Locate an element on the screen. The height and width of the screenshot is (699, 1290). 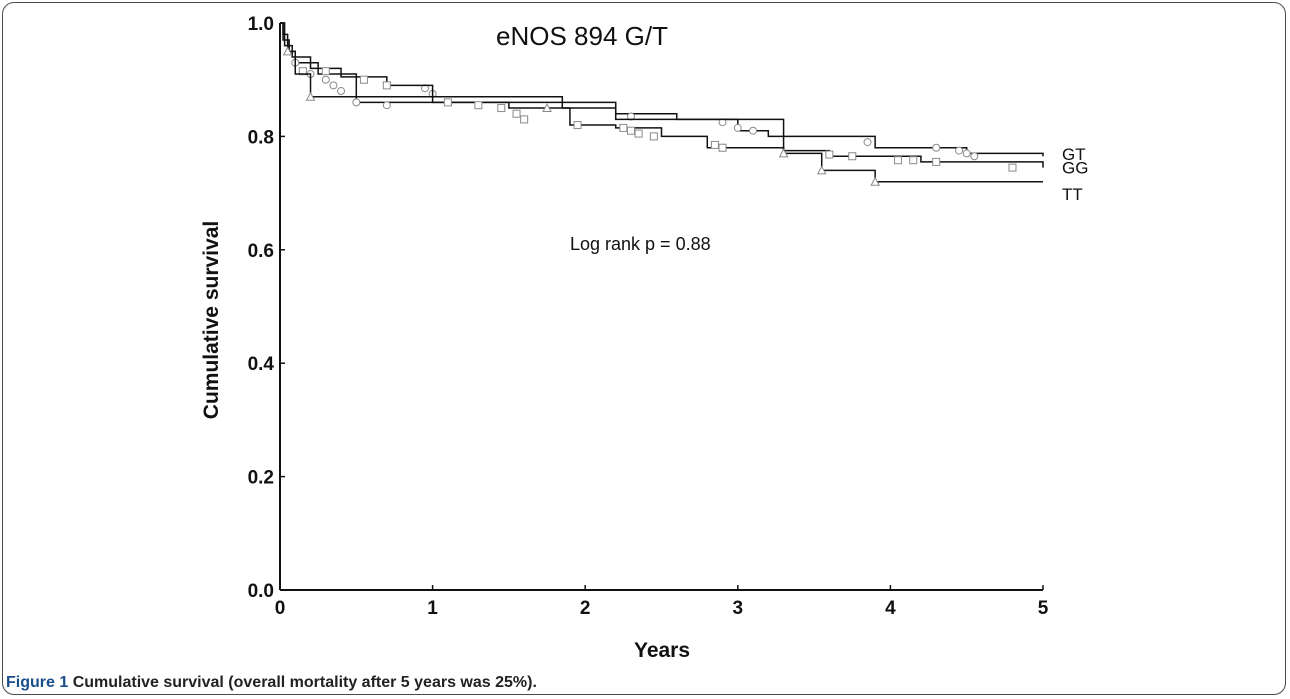
x-tick-label: 5 is located at coordinates (1043, 608).